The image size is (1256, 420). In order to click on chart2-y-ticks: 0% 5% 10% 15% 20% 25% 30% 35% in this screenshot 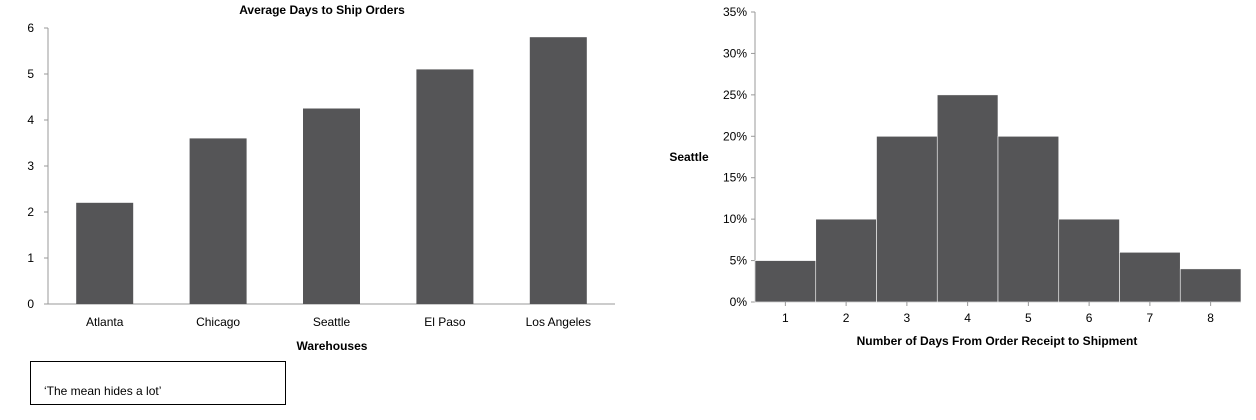, I will do `click(739, 157)`.